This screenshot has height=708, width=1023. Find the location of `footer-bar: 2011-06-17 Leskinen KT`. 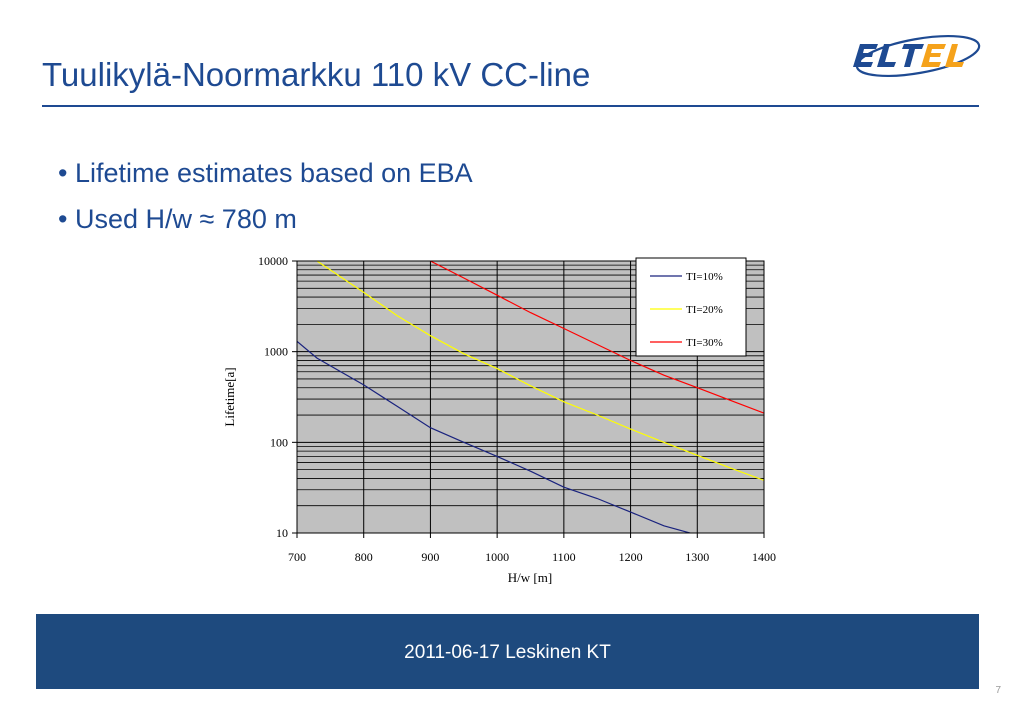

footer-bar: 2011-06-17 Leskinen KT is located at coordinates (507, 651).